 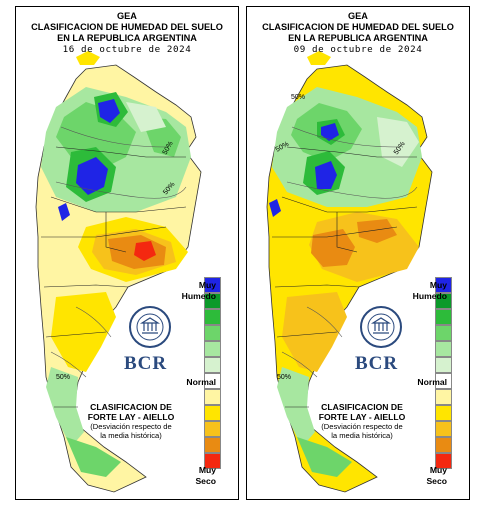 What do you see at coordinates (284, 377) in the screenshot?
I see `contour-label-50-d: 50%` at bounding box center [284, 377].